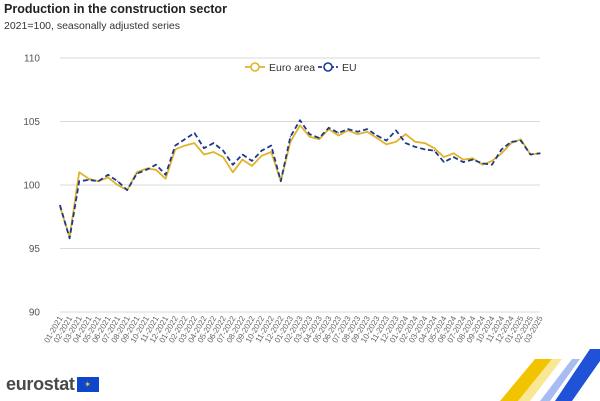  I want to click on page-subtitle: 2021=100, seasonally adjusted series, so click(92, 26).